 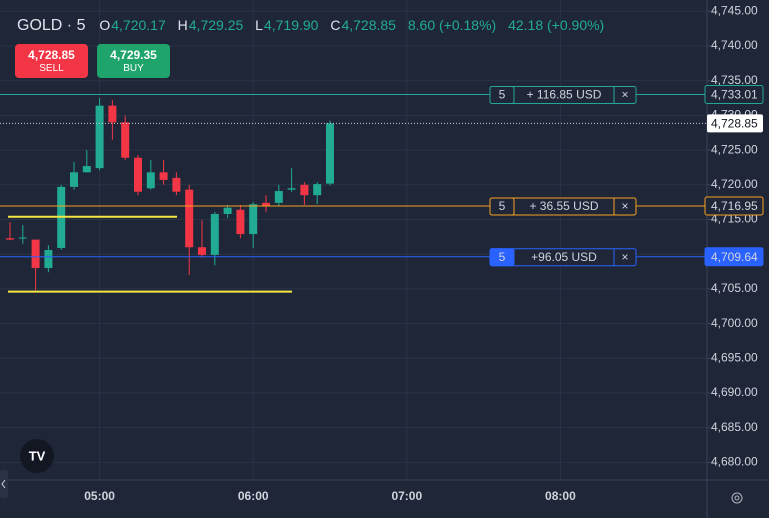 I want to click on sell-button: 4,728.85 SELL, so click(x=51, y=61).